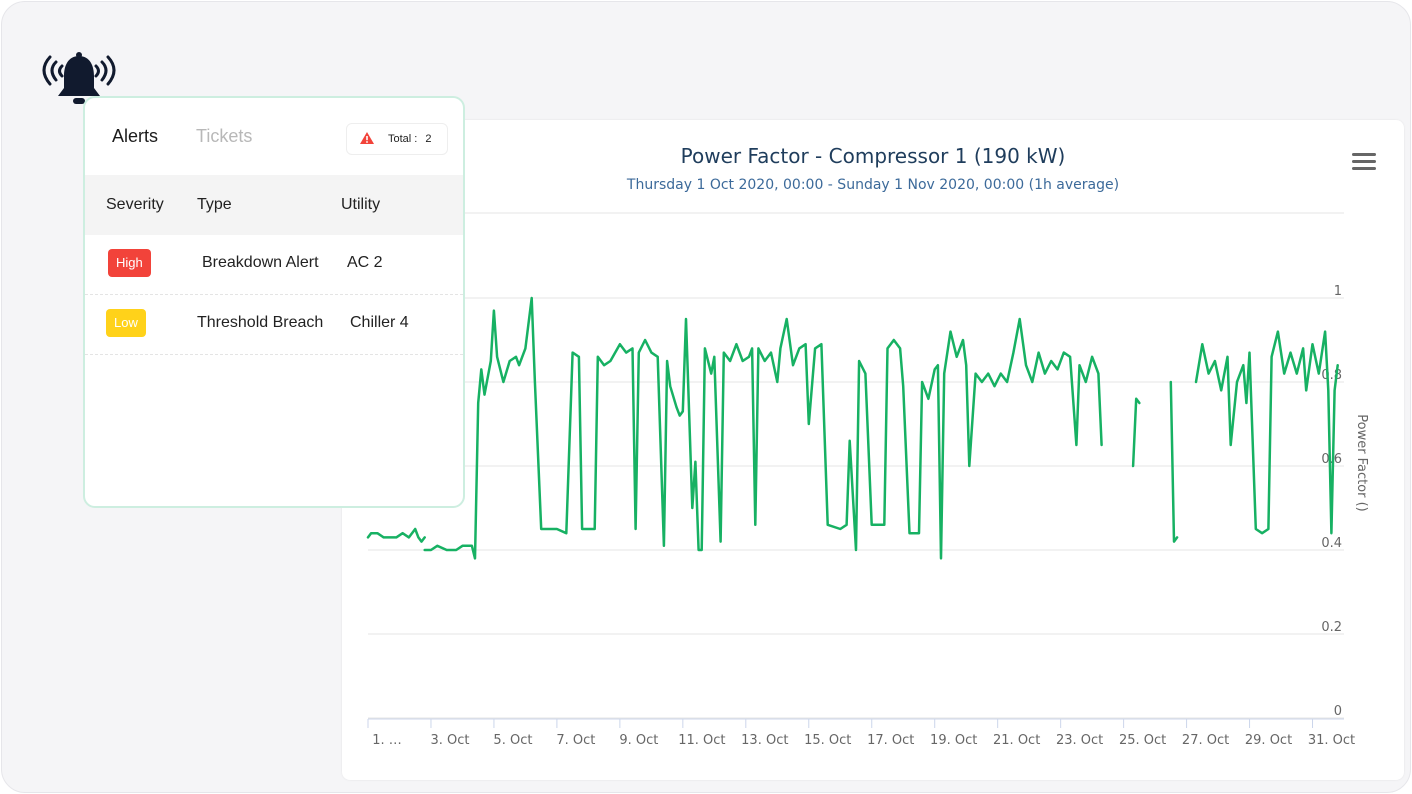 This screenshot has width=1412, height=794. What do you see at coordinates (1079, 740) in the screenshot?
I see `x-tick-label: 23. Oct` at bounding box center [1079, 740].